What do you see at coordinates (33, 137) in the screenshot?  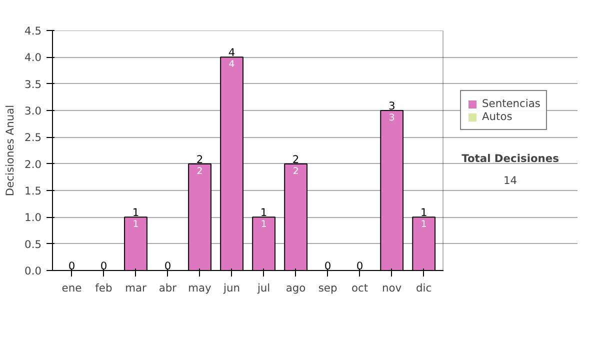 I see `y-tick-label: 2.5` at bounding box center [33, 137].